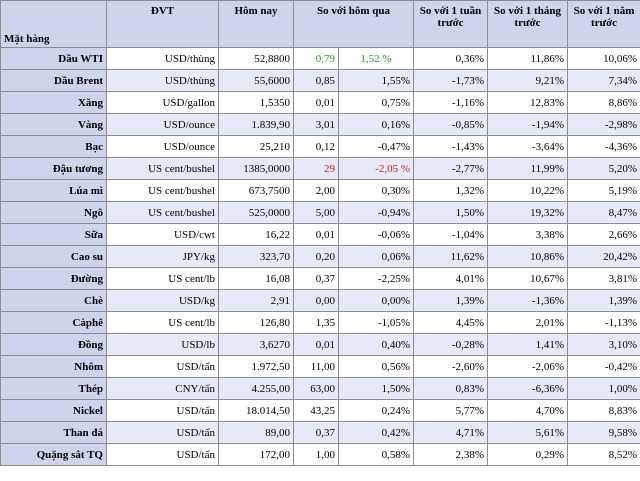 The width and height of the screenshot is (640, 481). Describe the element at coordinates (256, 190) in the screenshot. I see `price-today: 673,7500` at that location.